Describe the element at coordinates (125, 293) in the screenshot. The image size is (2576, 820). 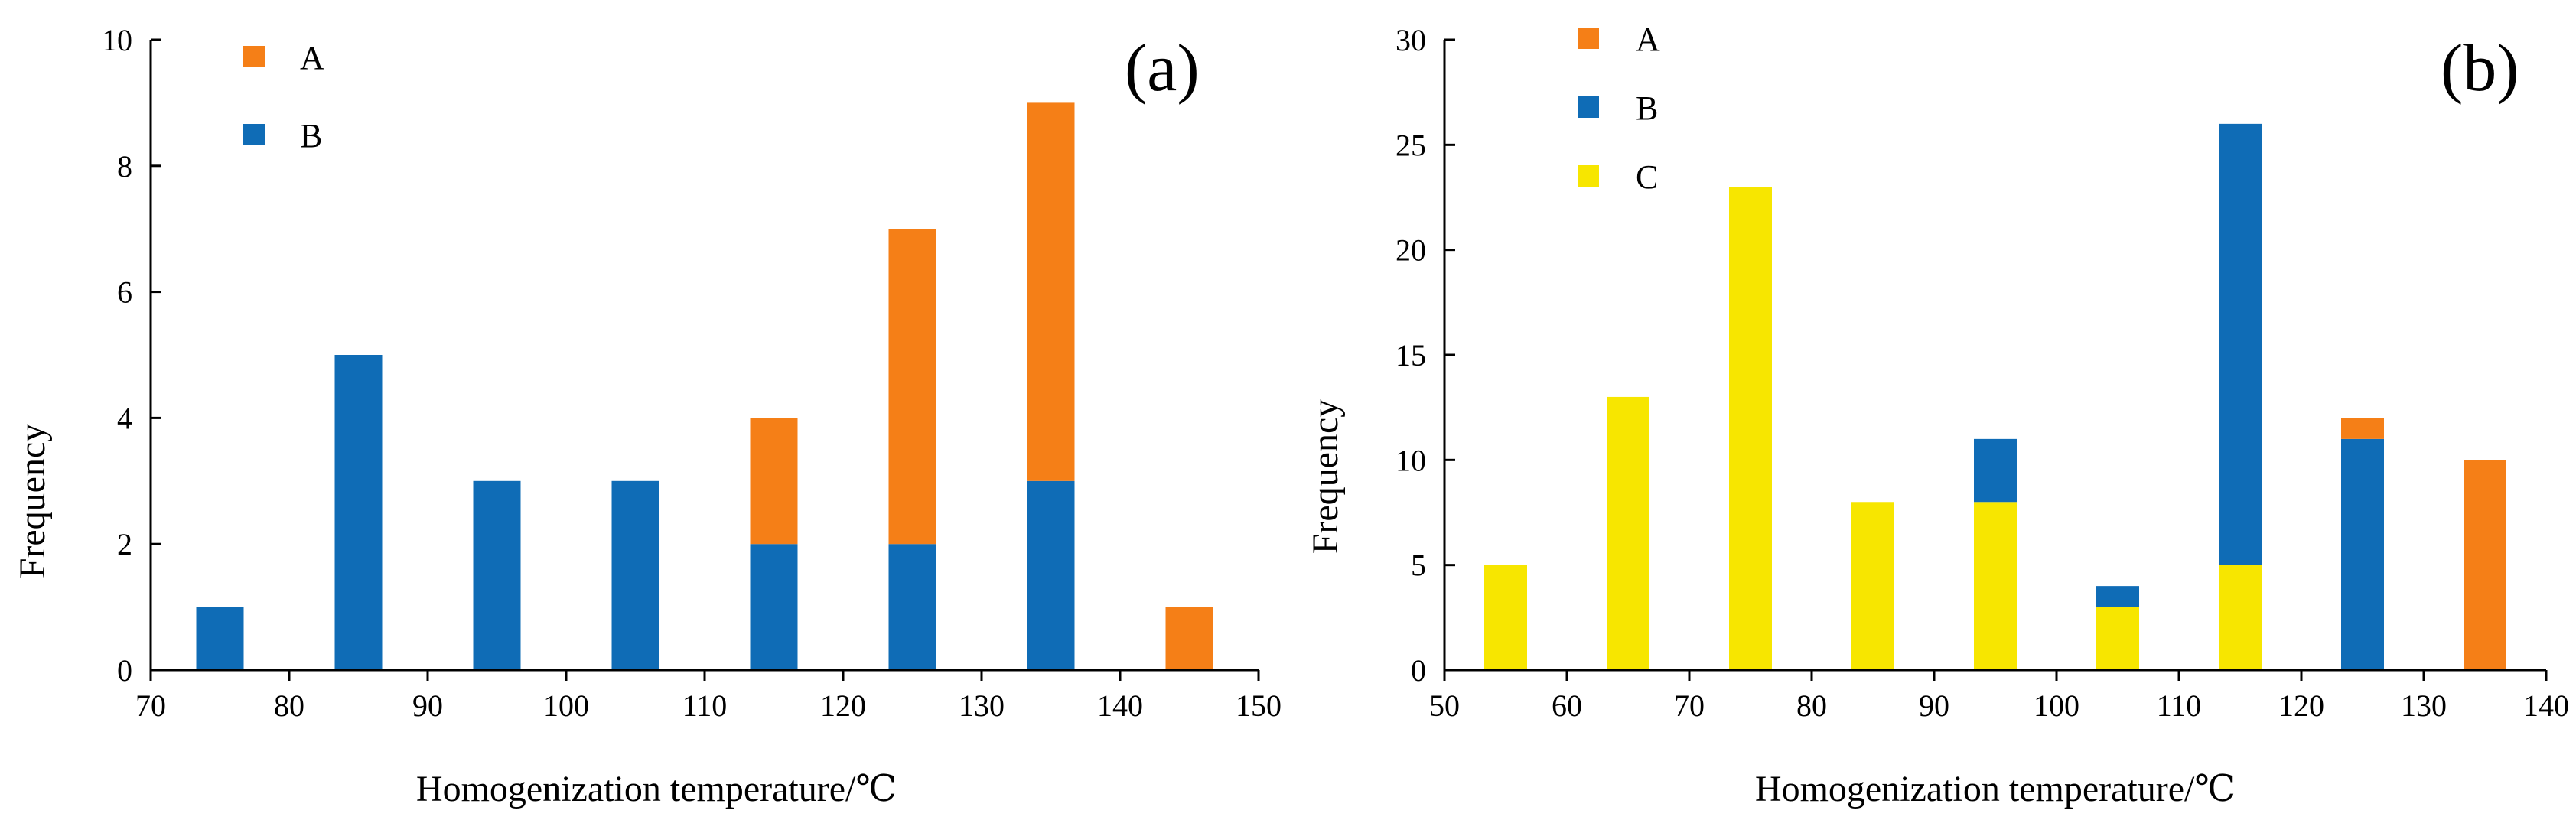
I see `y-tick-label-6: 6` at that location.